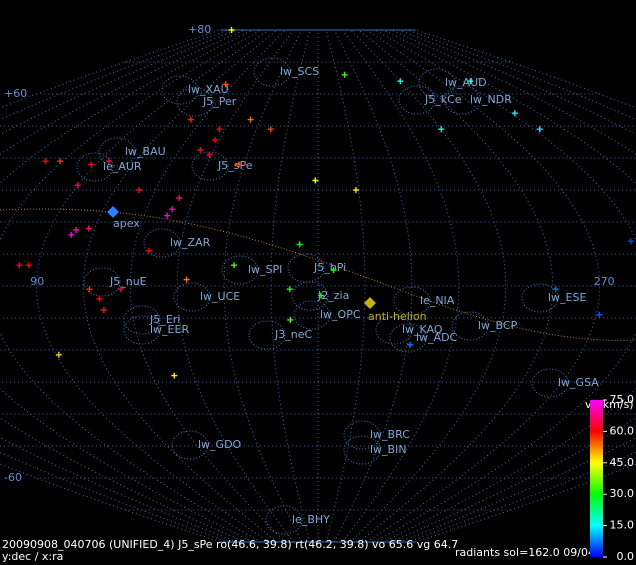  Describe the element at coordinates (299, 71) in the screenshot. I see `shower-label: lw_SCS` at that location.